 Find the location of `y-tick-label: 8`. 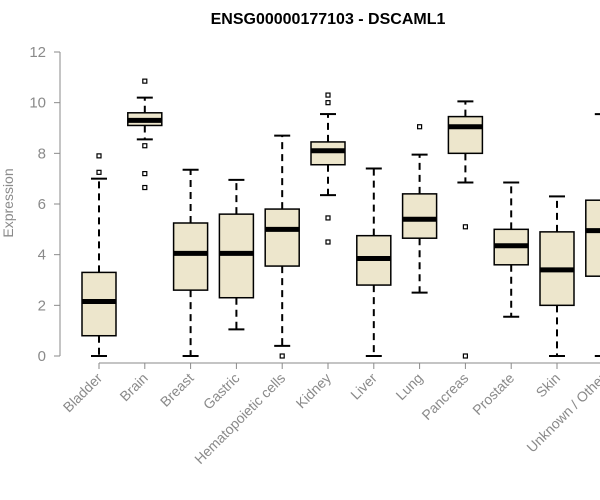

y-tick-label: 8 is located at coordinates (42, 153).